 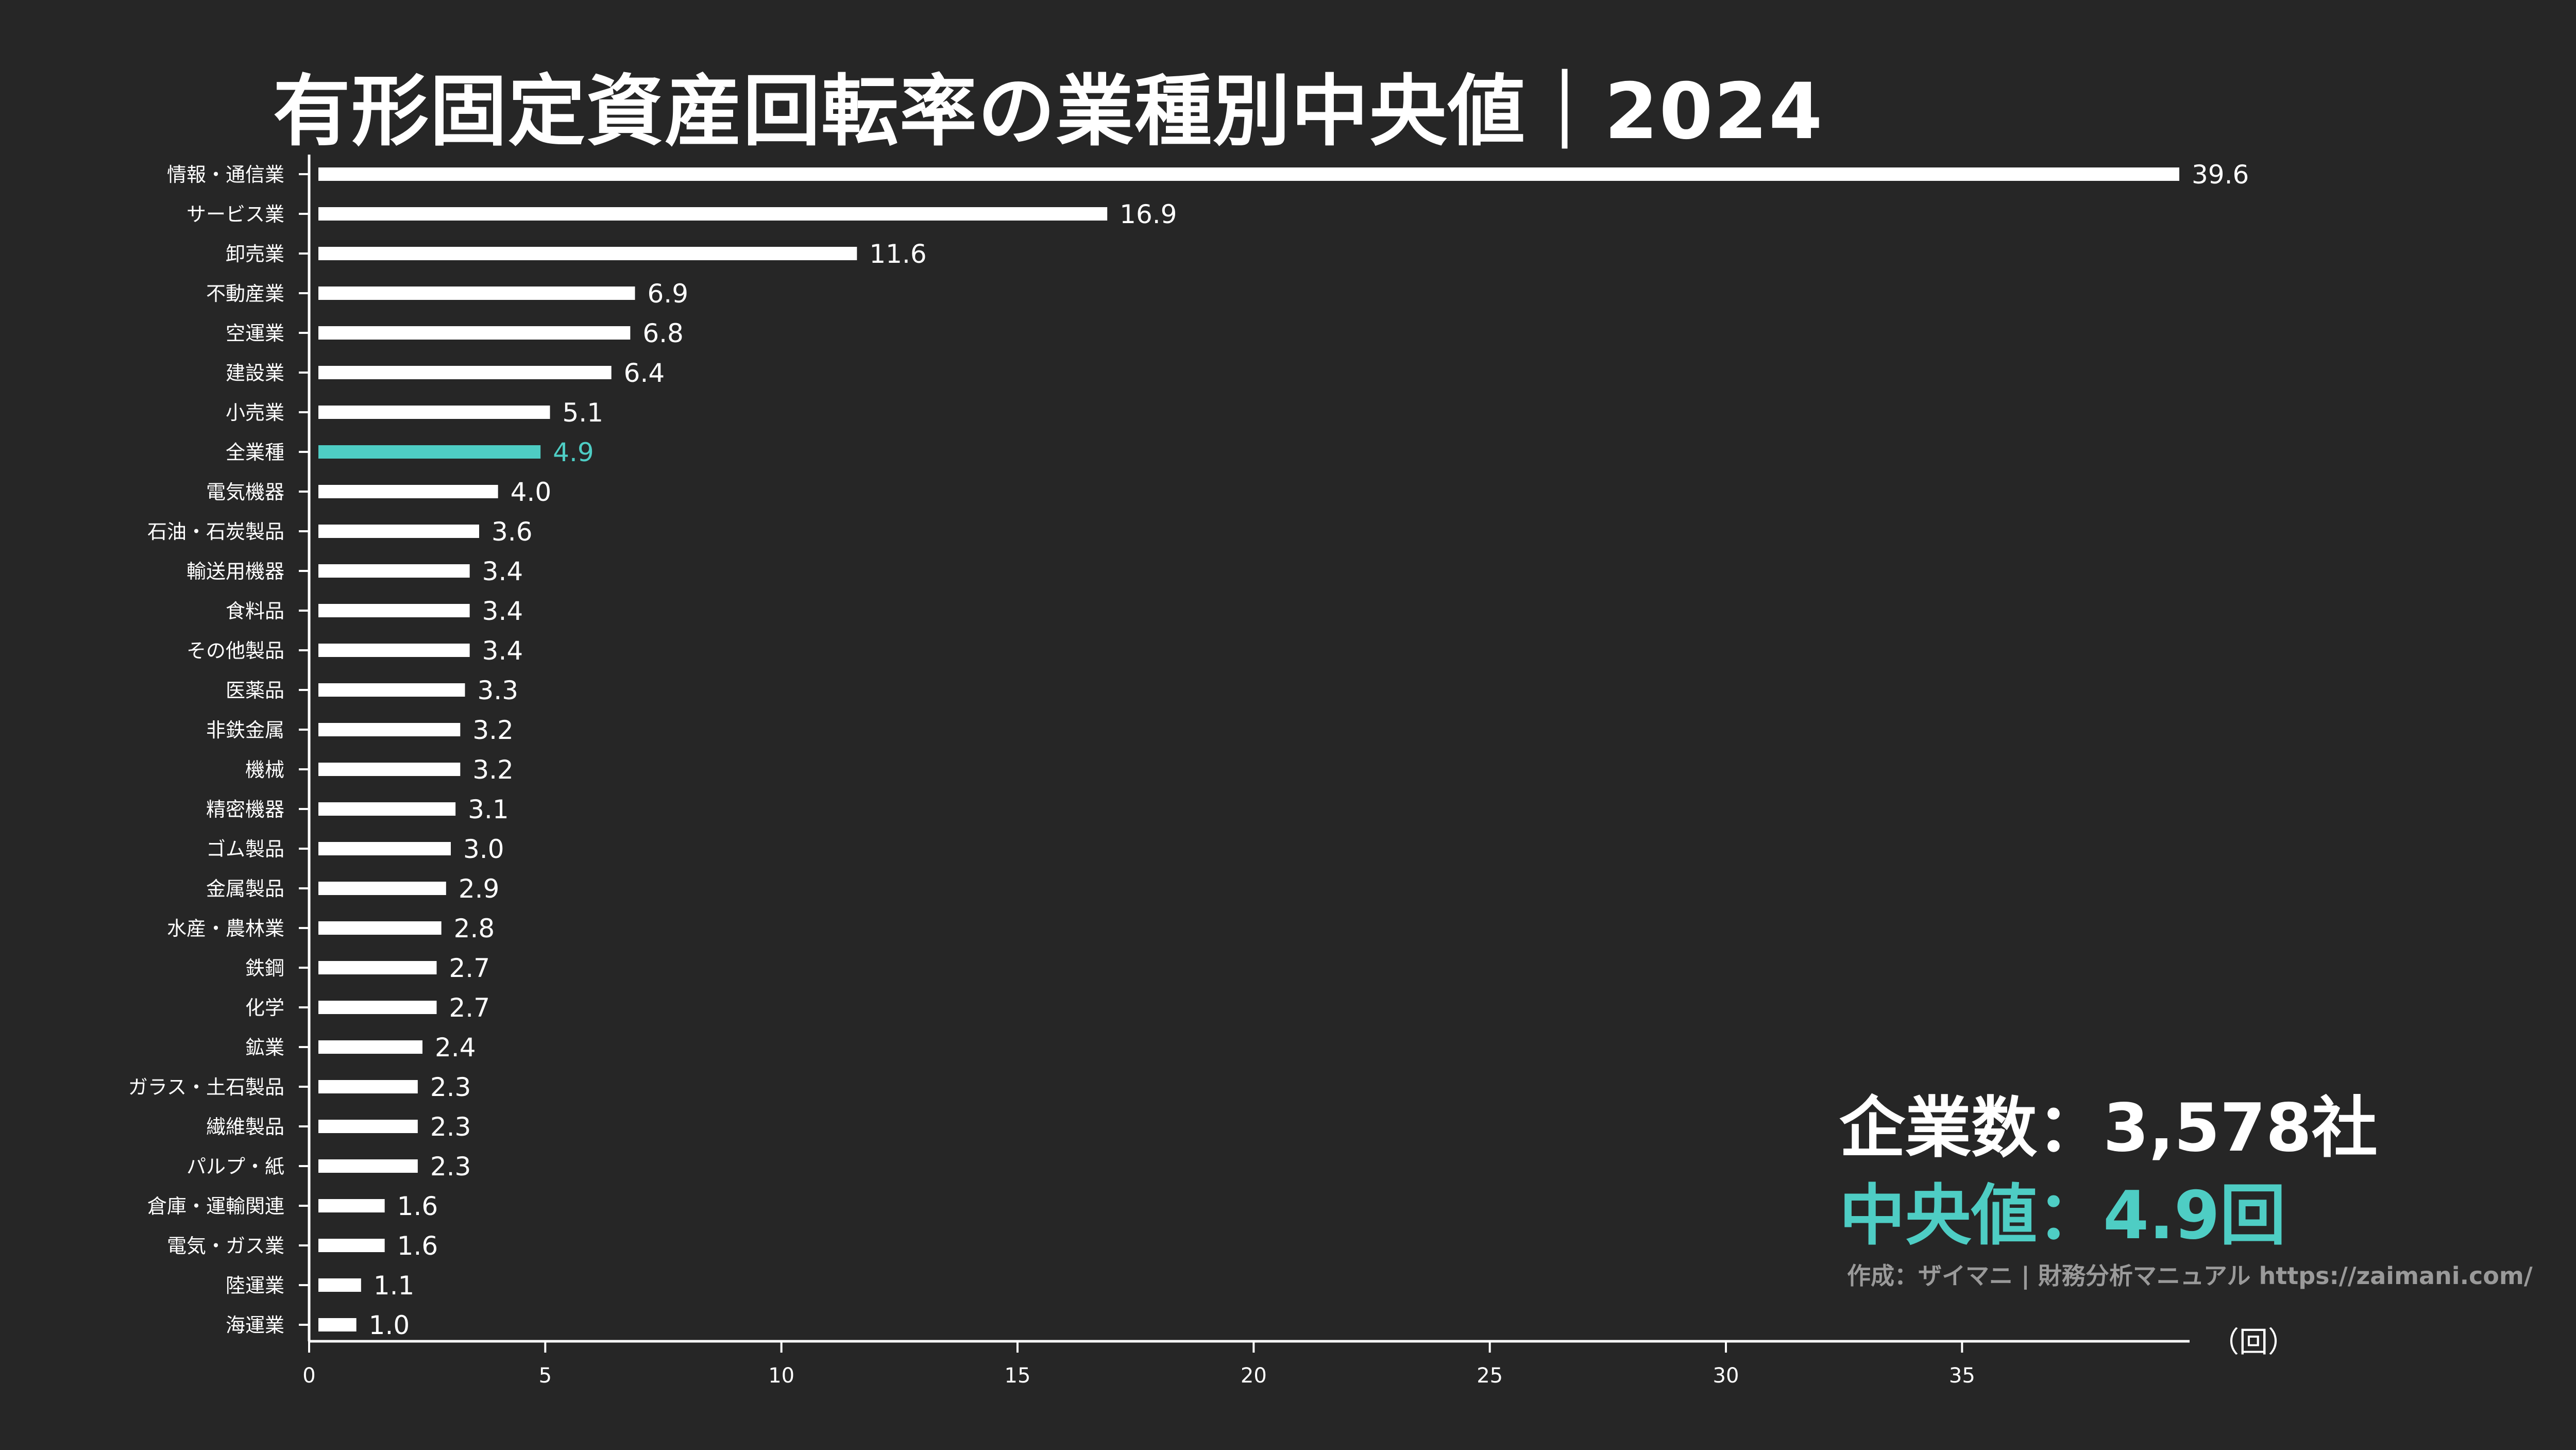 What do you see at coordinates (545, 1376) in the screenshot?
I see `x-tick-label: 5` at bounding box center [545, 1376].